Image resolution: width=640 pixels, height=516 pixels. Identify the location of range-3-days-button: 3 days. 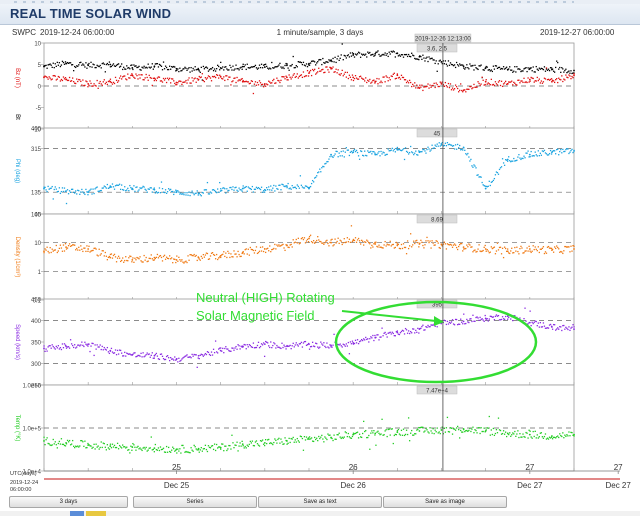
(68, 502).